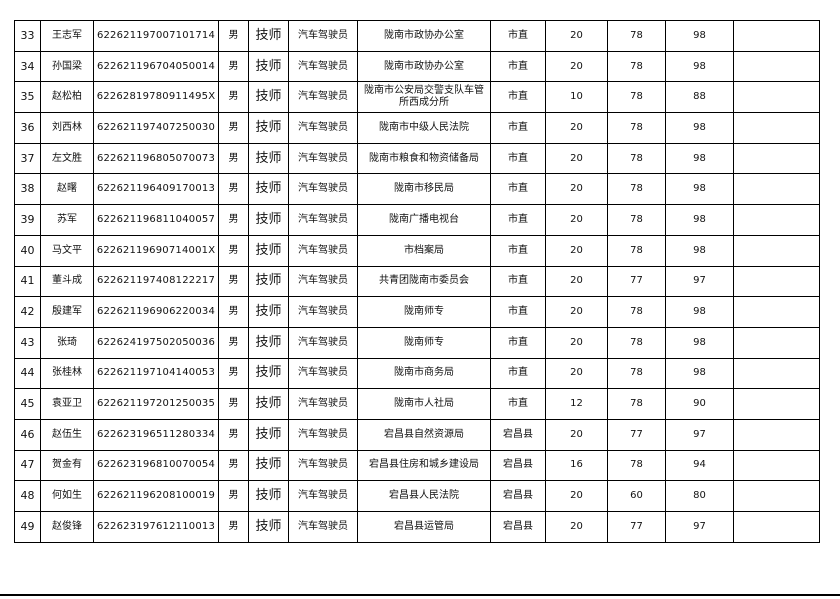 The width and height of the screenshot is (840, 599). Describe the element at coordinates (27, 36) in the screenshot. I see `cell-number: 33` at that location.